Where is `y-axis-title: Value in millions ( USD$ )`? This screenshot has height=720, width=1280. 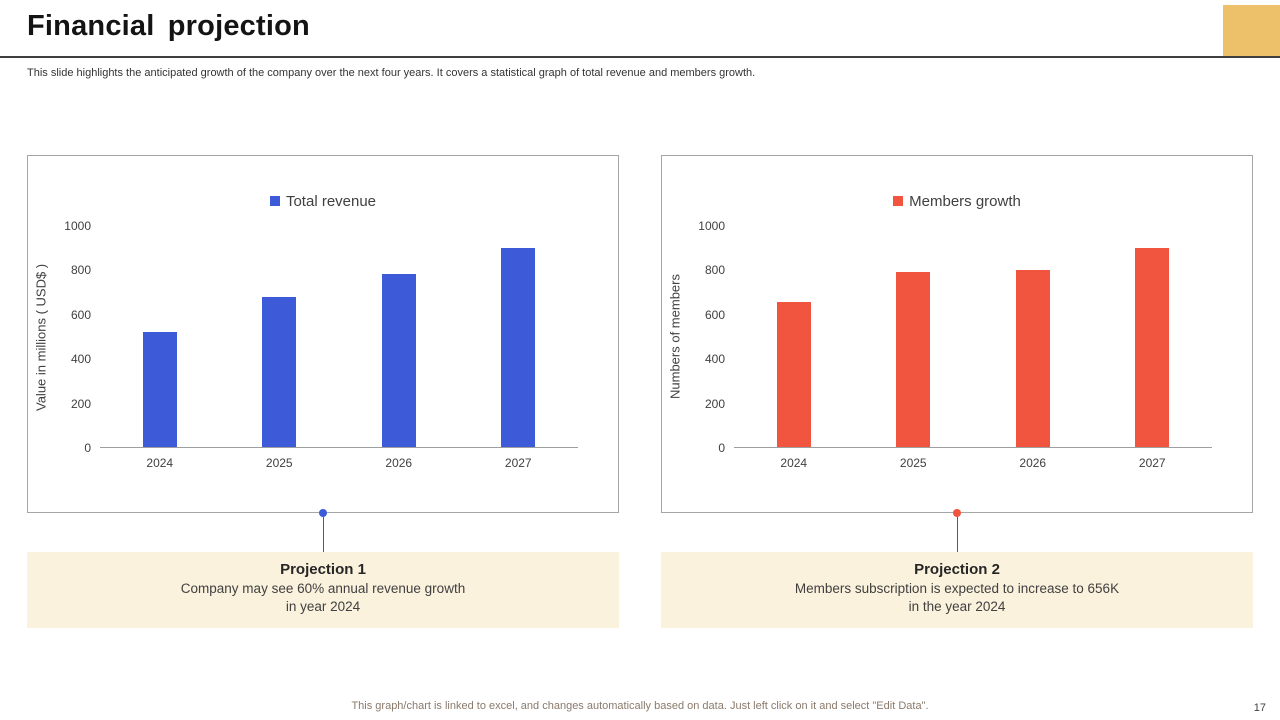 y-axis-title: Value in millions ( USD$ ) is located at coordinates (41, 337).